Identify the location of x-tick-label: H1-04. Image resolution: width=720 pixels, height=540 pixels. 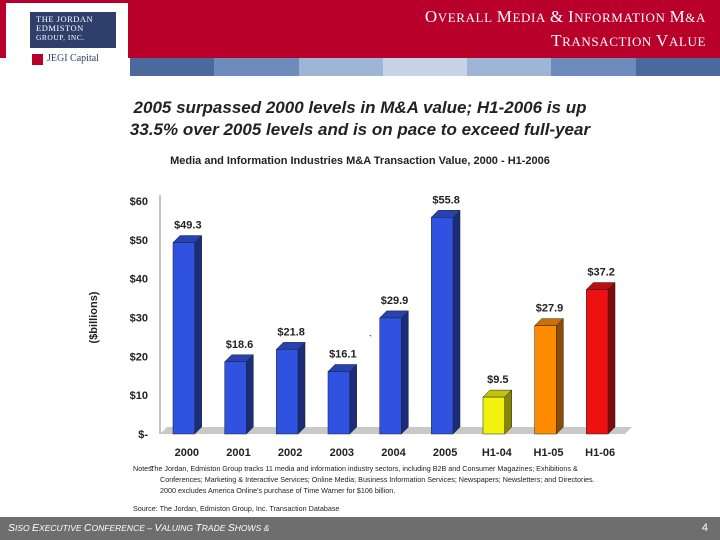
(497, 453).